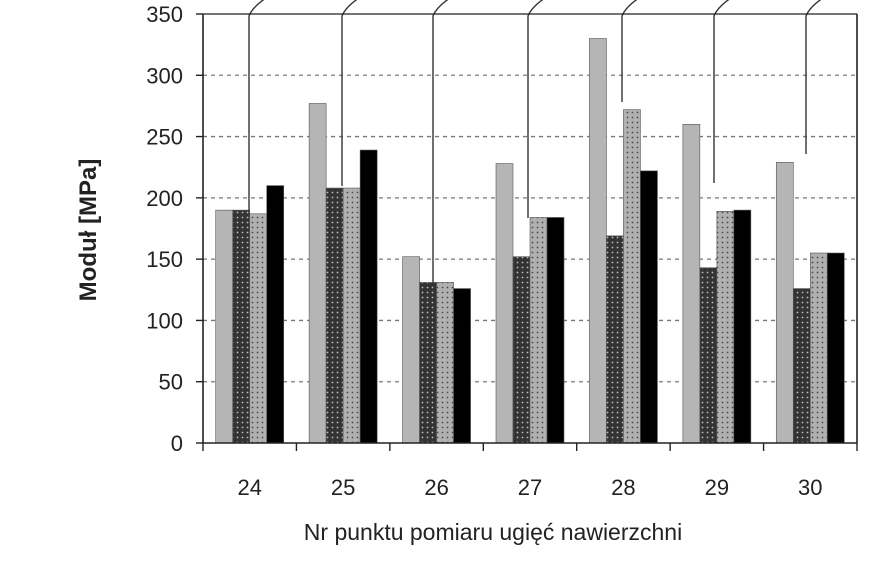 The width and height of the screenshot is (871, 582). I want to click on x-tick-label-24: 24, so click(249, 487).